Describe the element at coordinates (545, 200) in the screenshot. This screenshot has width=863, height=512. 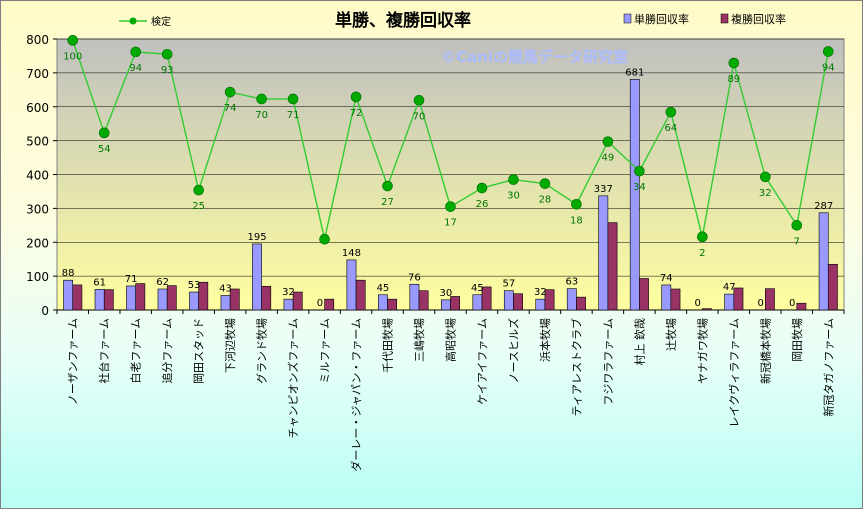
I see `data-label-line: 28` at that location.